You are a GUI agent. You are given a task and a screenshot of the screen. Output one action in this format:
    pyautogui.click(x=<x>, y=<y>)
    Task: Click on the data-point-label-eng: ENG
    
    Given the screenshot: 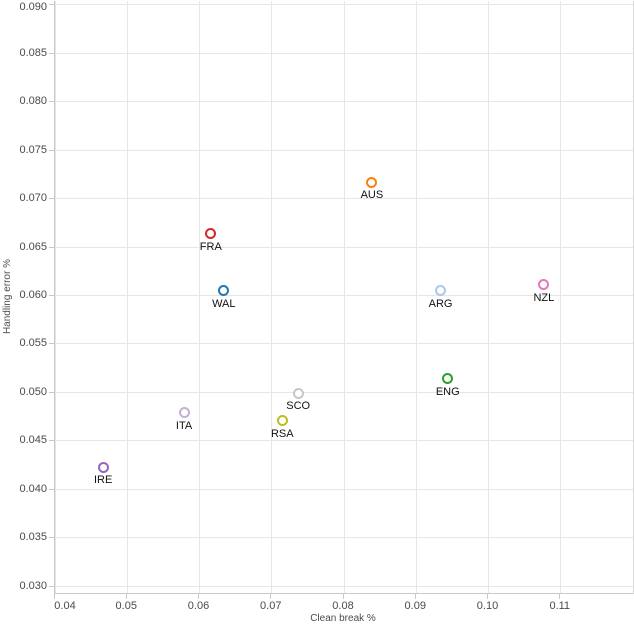 What is the action you would take?
    pyautogui.click(x=447, y=391)
    